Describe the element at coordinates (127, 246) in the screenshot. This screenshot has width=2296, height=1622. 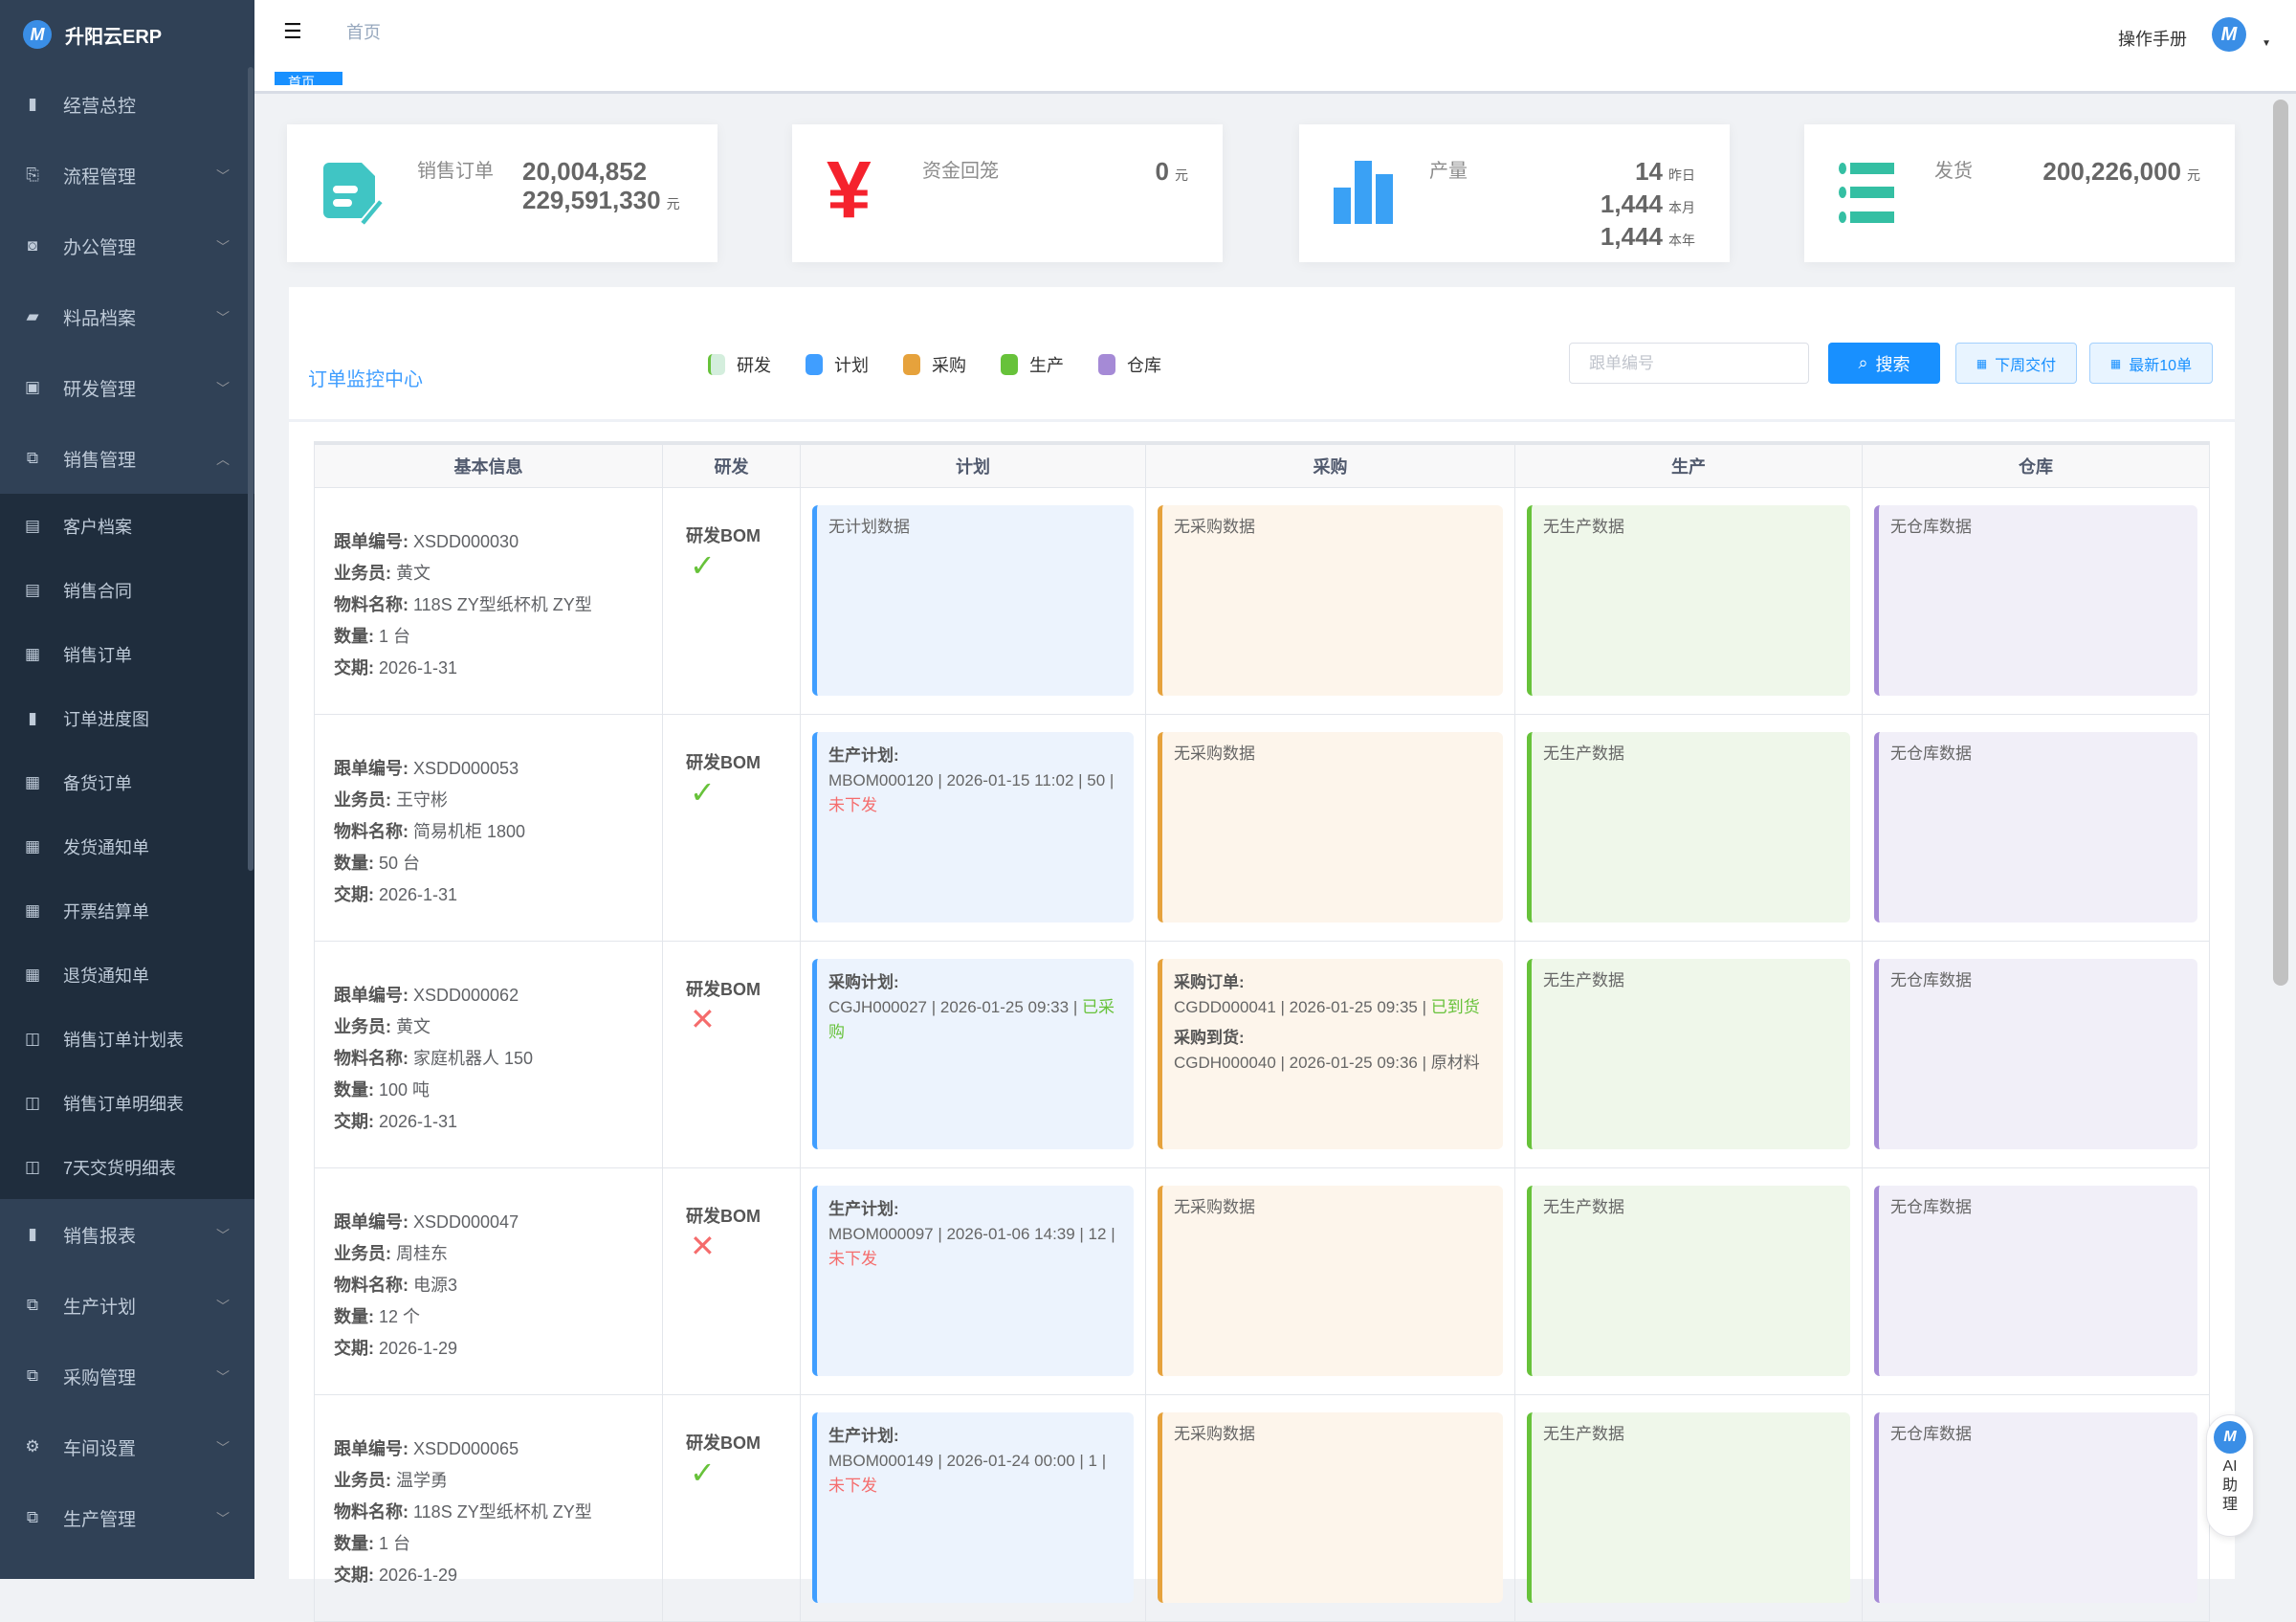
I see `sidebar-item: ◙ 办公管理 ﹀` at that location.